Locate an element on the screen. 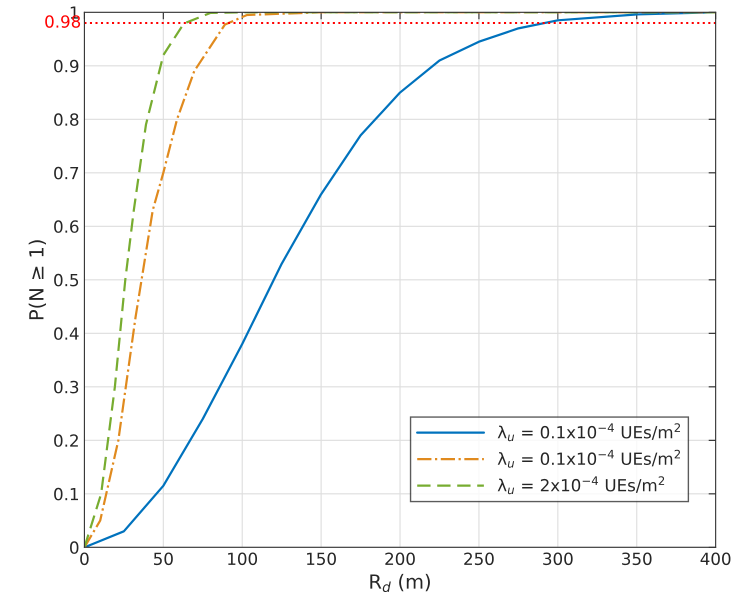 Image resolution: width=734 pixels, height=615 pixels. x-tick-label: 400 is located at coordinates (715, 559).